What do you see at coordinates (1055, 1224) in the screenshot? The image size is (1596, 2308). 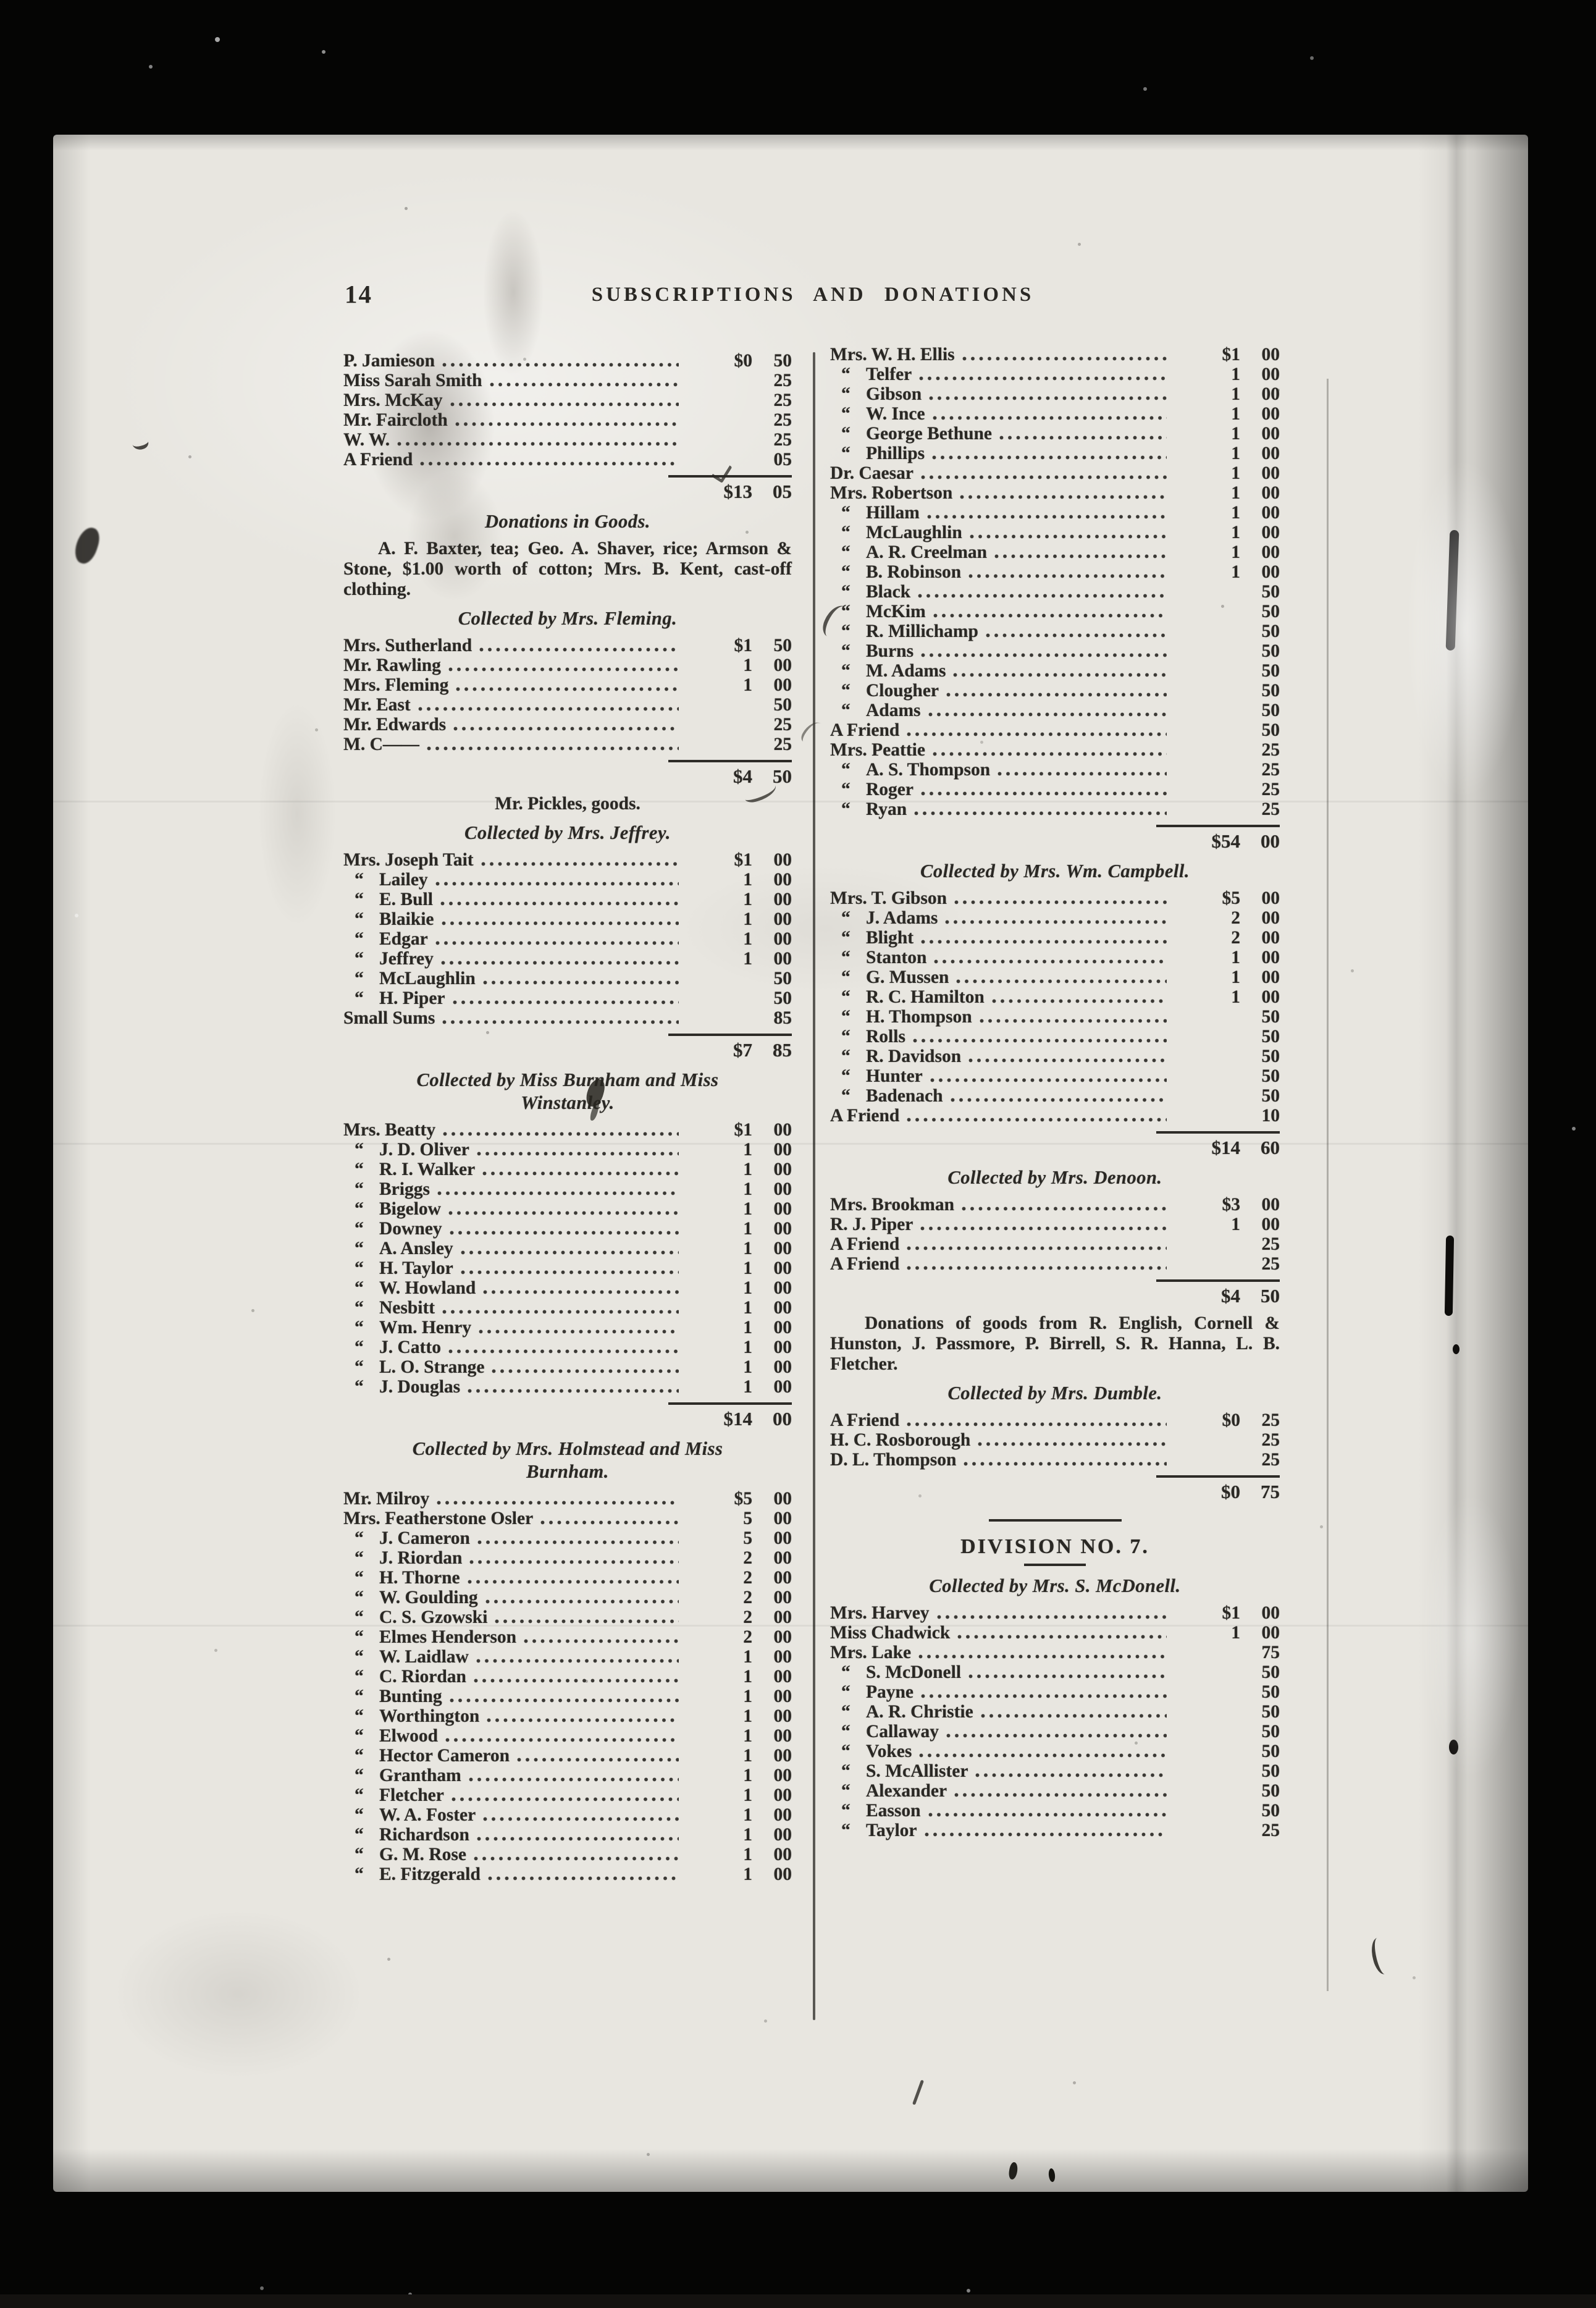 I see `donation-row: R. J. Piper 1 00` at bounding box center [1055, 1224].